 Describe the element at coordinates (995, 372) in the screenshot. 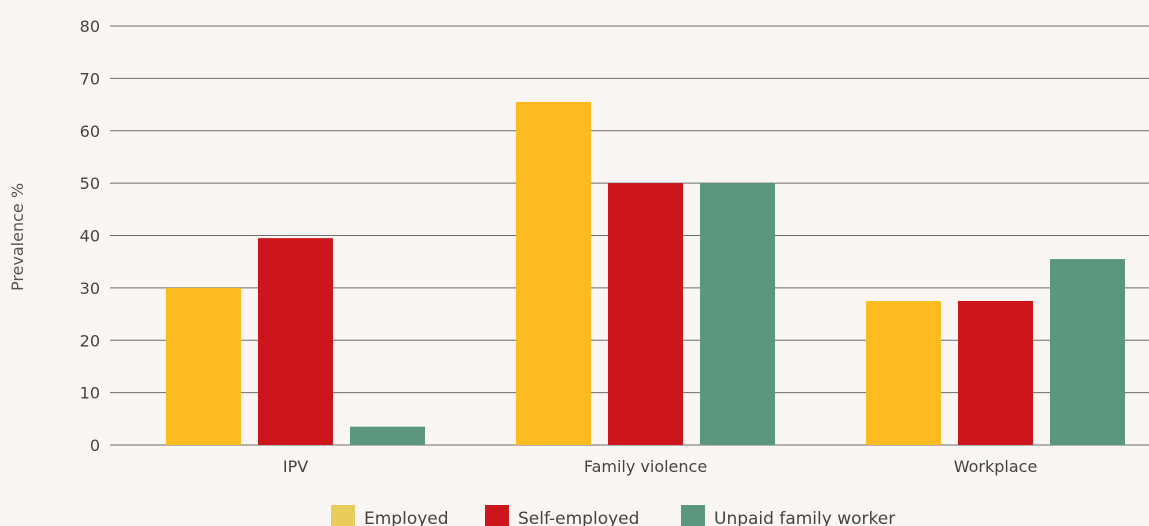

I see `bar-workplace-self-employed` at that location.